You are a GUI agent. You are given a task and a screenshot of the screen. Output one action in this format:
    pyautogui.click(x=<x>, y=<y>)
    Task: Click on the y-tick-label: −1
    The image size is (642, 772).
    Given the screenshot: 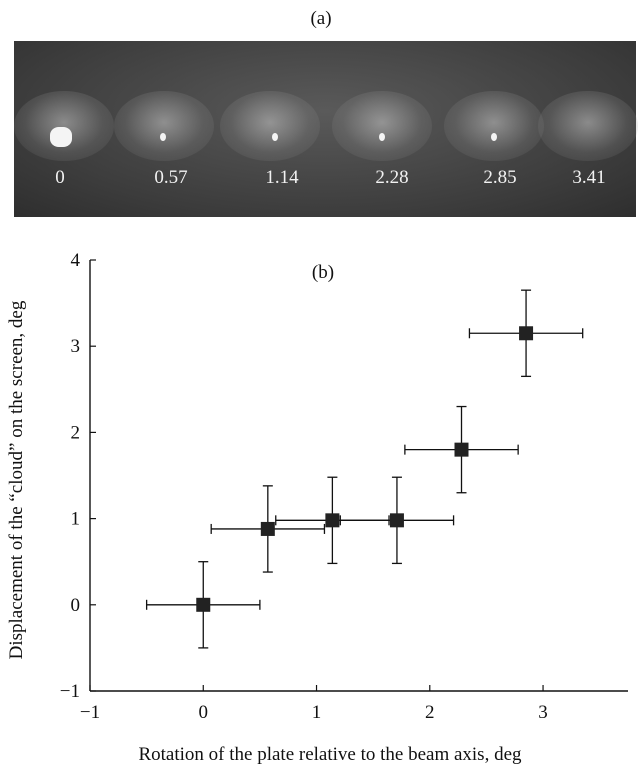 What is the action you would take?
    pyautogui.click(x=70, y=691)
    